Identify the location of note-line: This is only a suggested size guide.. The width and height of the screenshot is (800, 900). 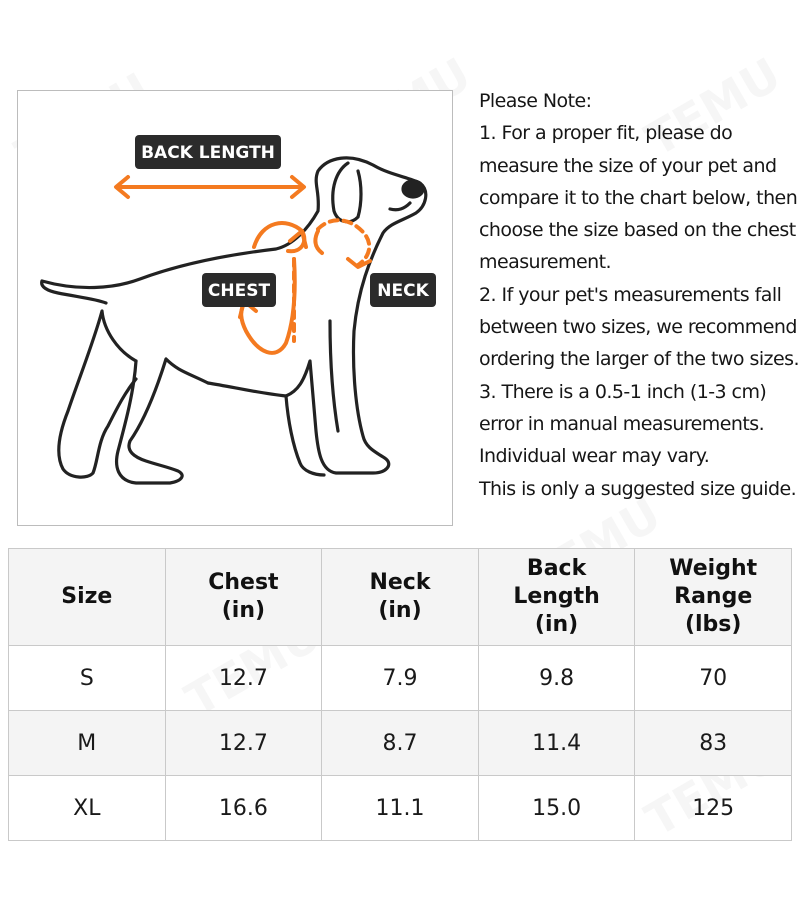
(638, 488).